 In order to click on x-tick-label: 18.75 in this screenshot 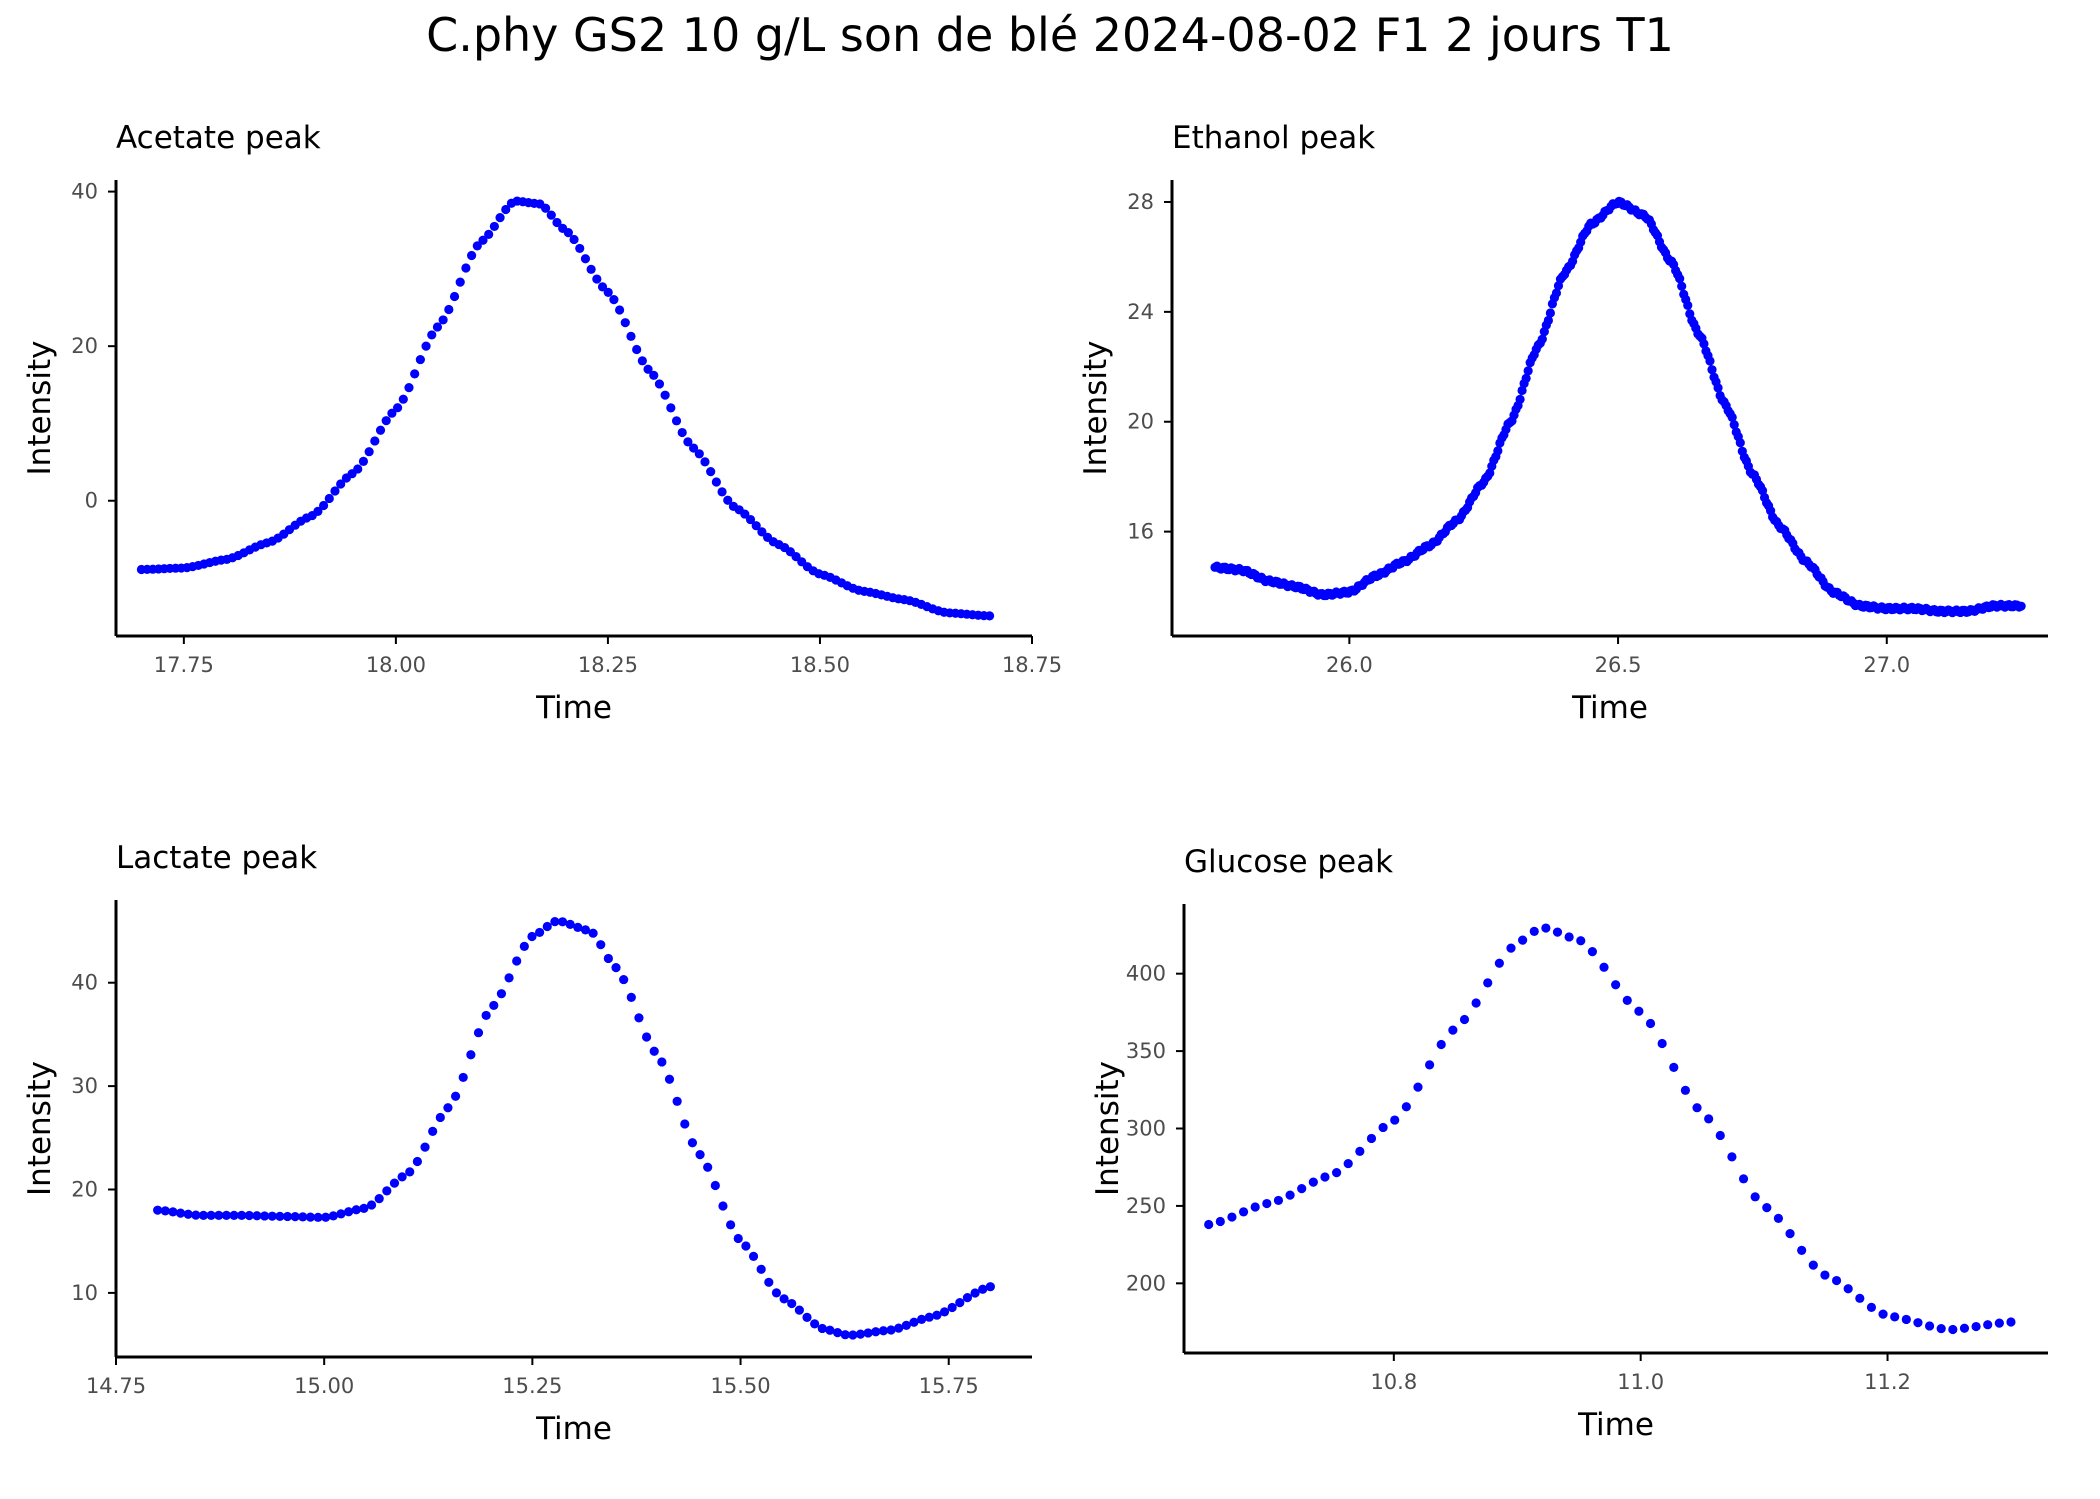, I will do `click(1032, 665)`.